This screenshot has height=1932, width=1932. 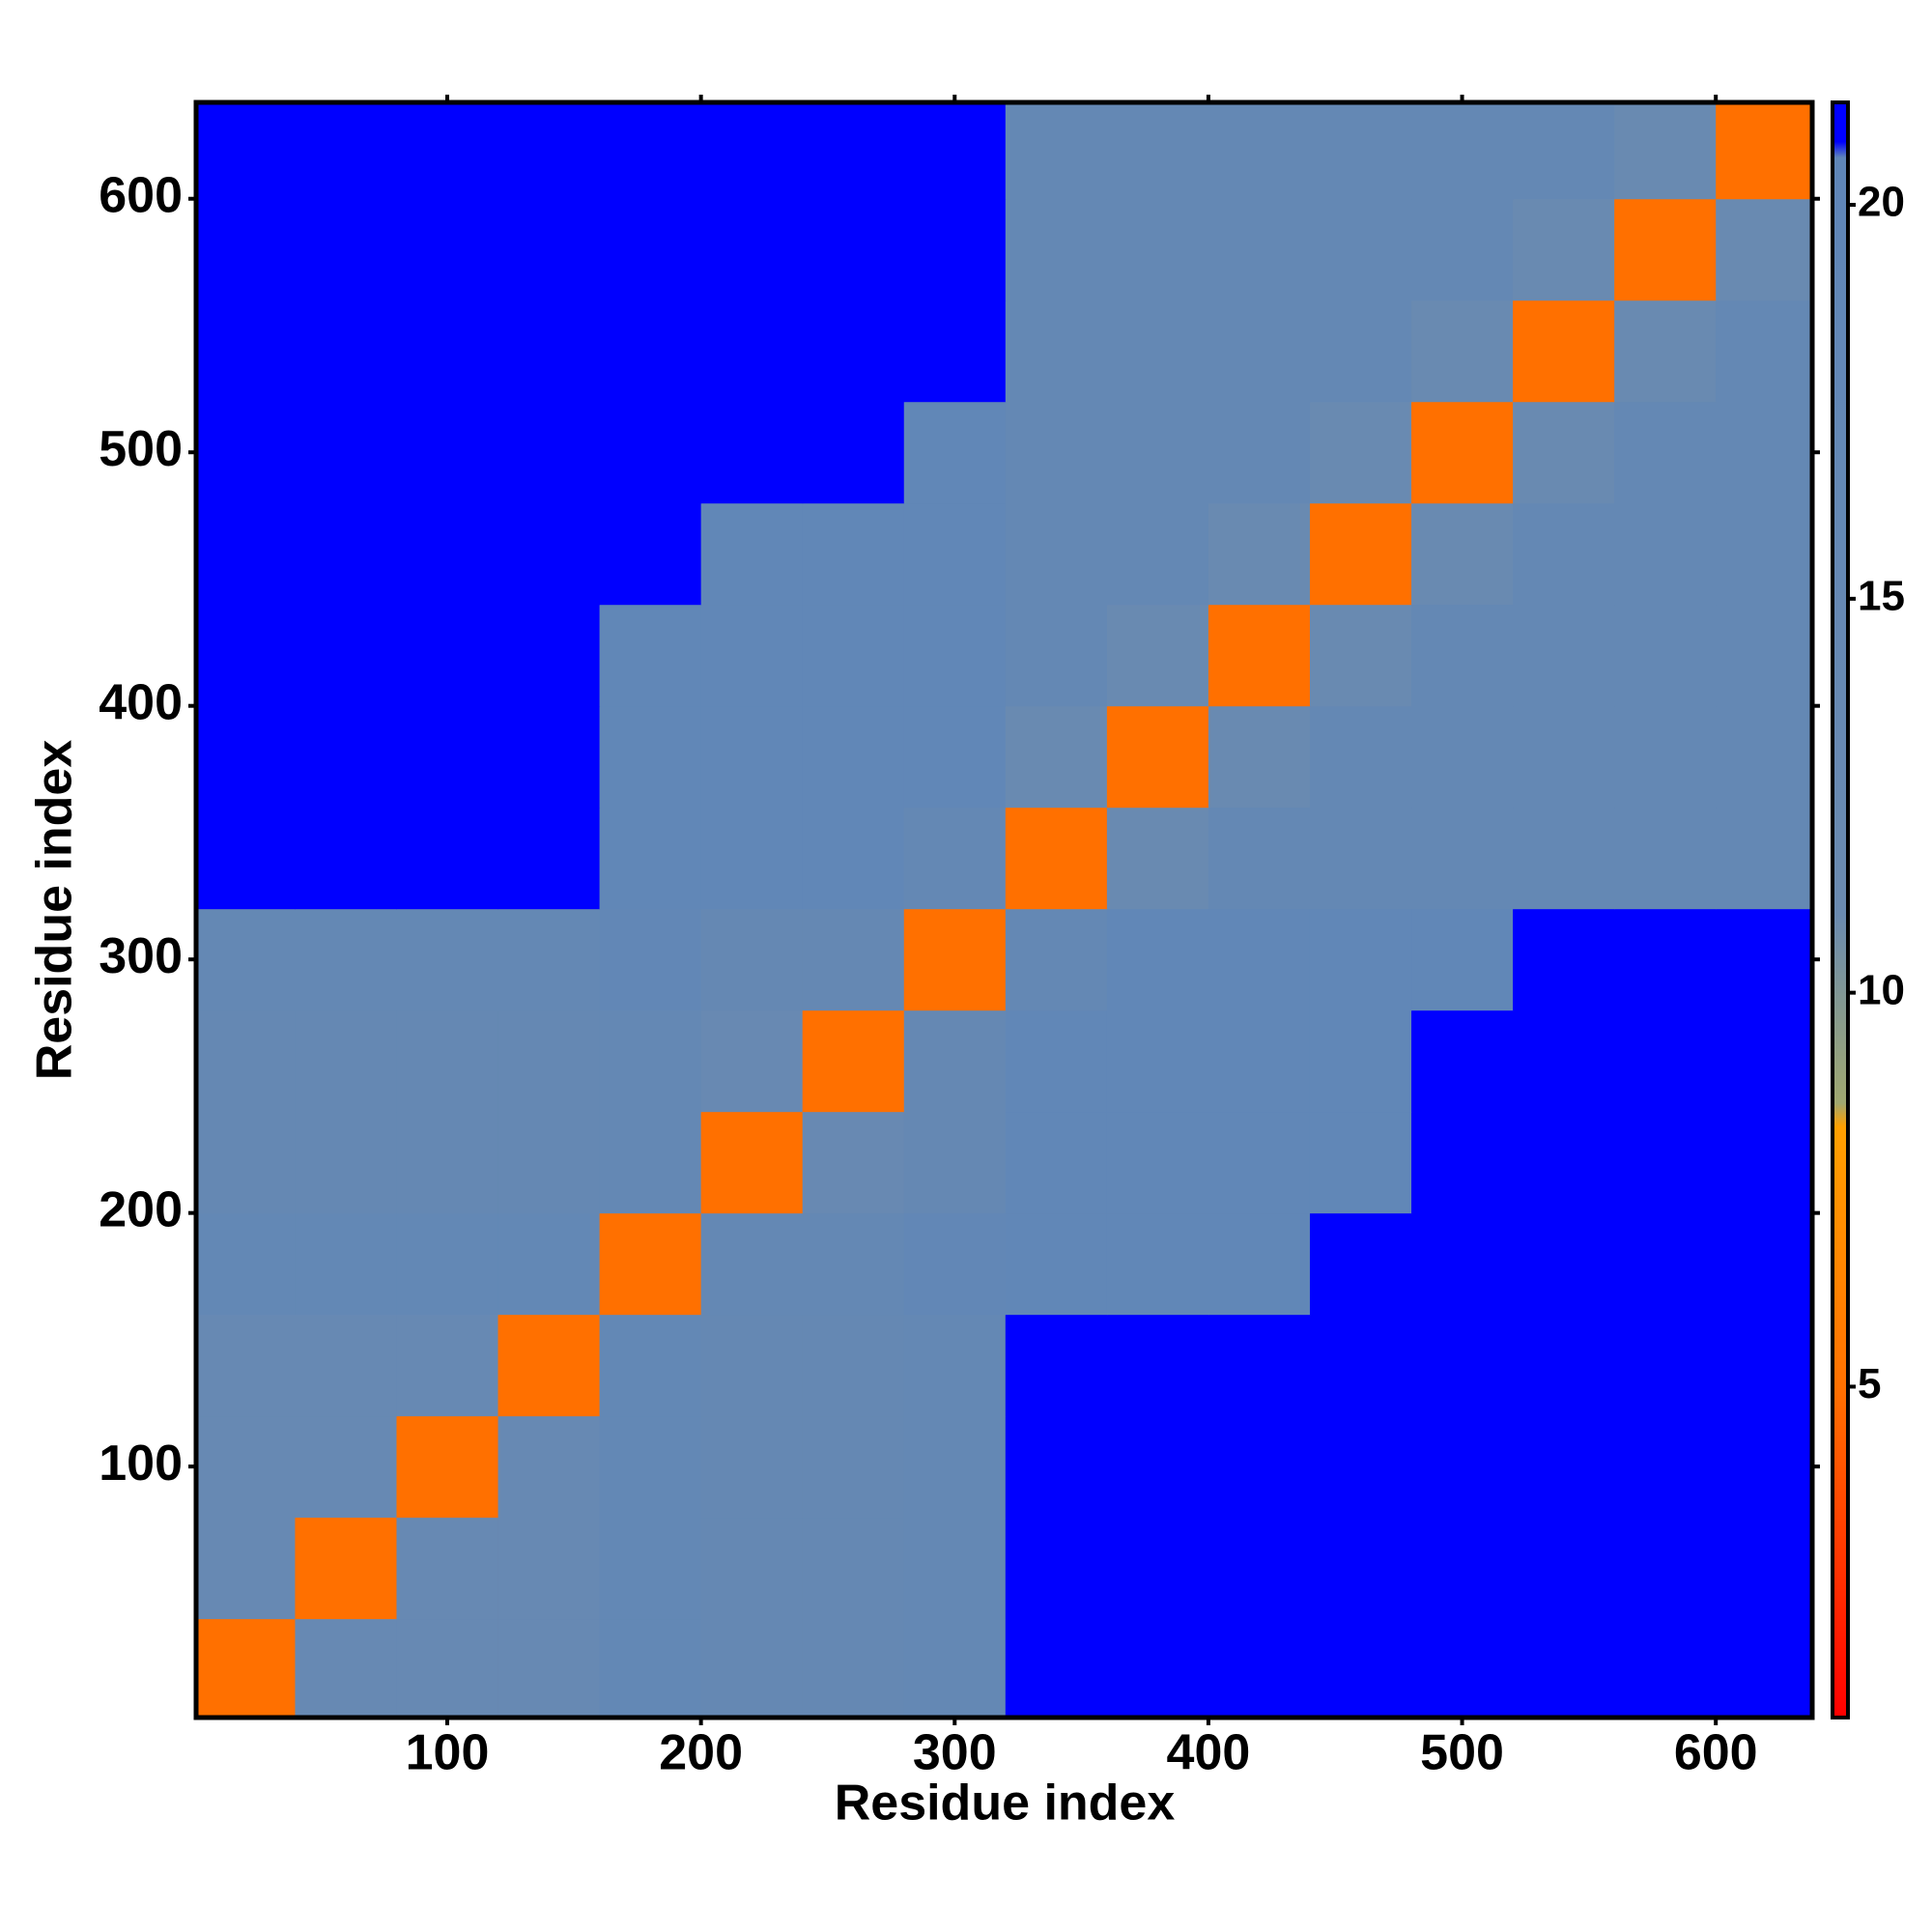 What do you see at coordinates (955, 1753) in the screenshot?
I see `x-tick-label: 300` at bounding box center [955, 1753].